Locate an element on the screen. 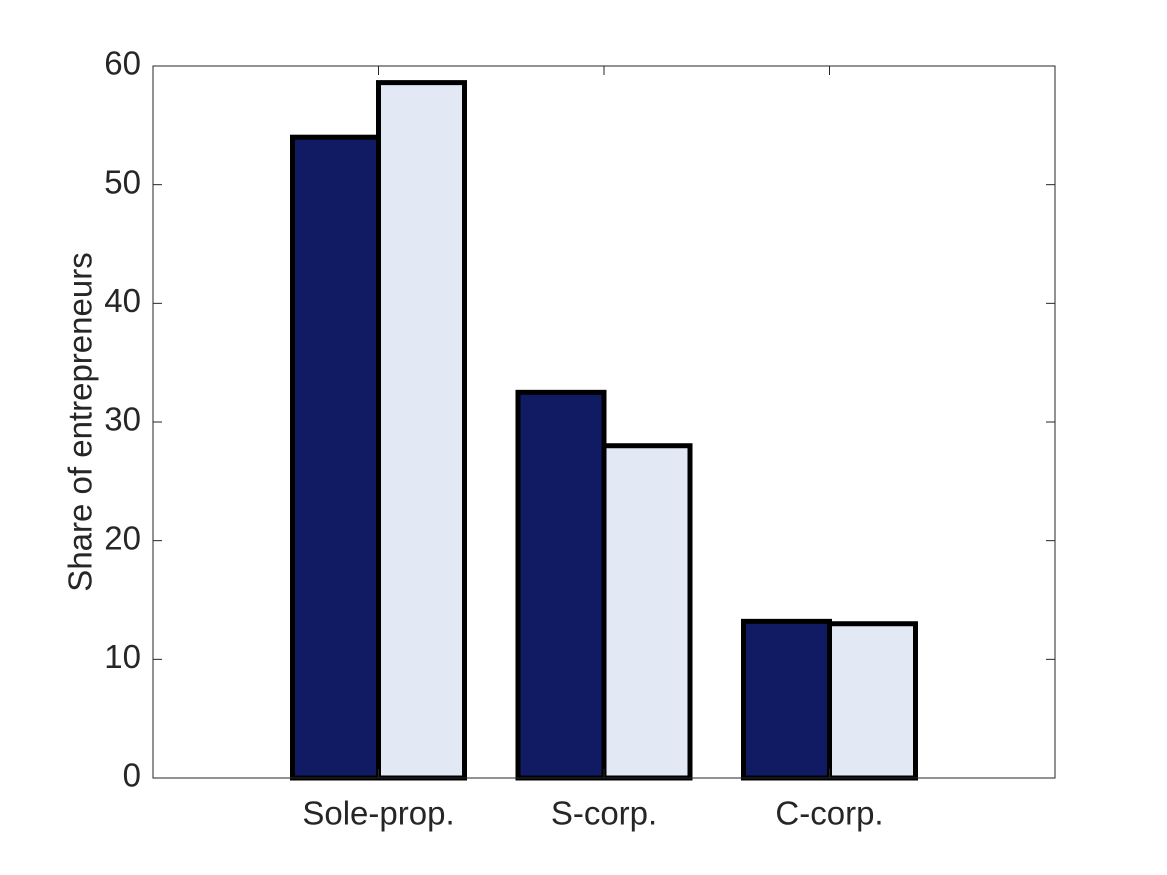 Image resolution: width=1167 pixels, height=875 pixels. y-tick-label: 10 is located at coordinates (122, 656).